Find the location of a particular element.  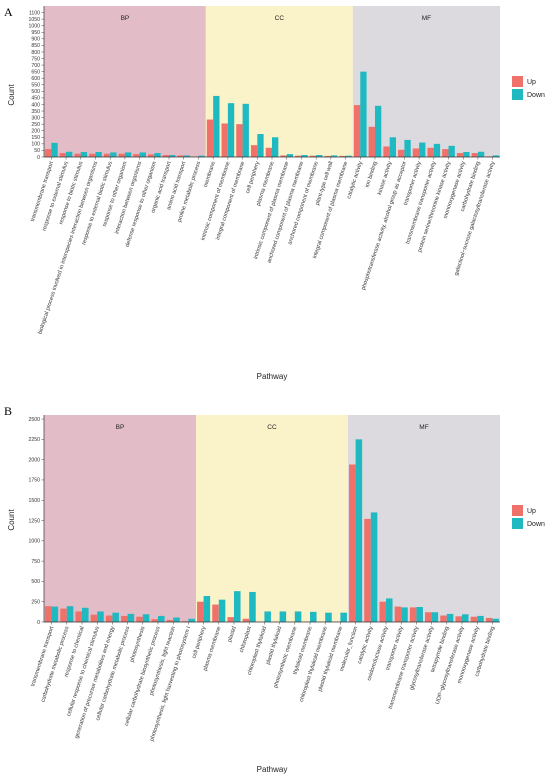

chart-a-legend: Up Down is located at coordinates (528, 88).